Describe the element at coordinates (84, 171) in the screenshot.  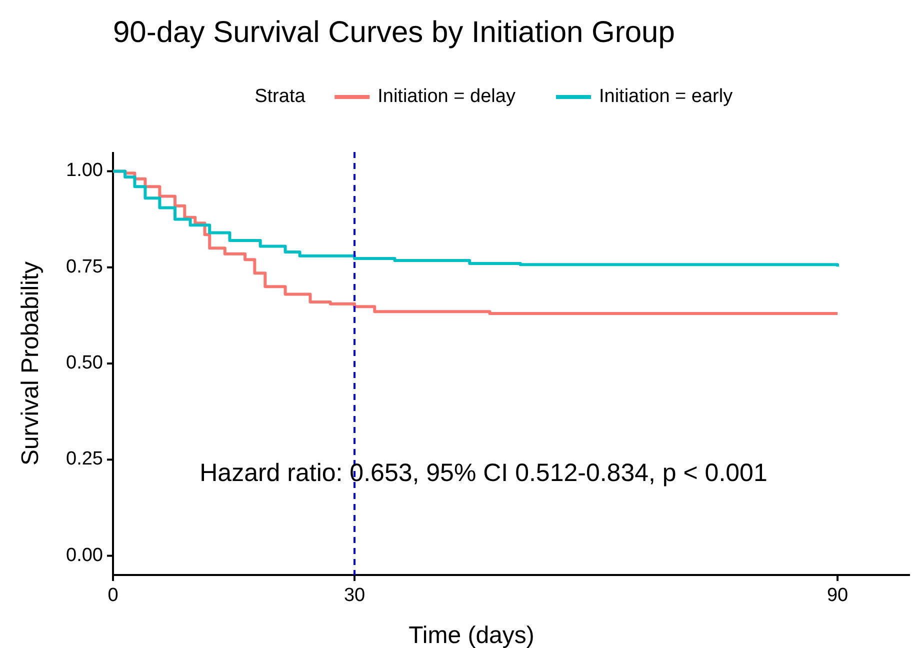
I see `y-tick-label: 1.00` at that location.